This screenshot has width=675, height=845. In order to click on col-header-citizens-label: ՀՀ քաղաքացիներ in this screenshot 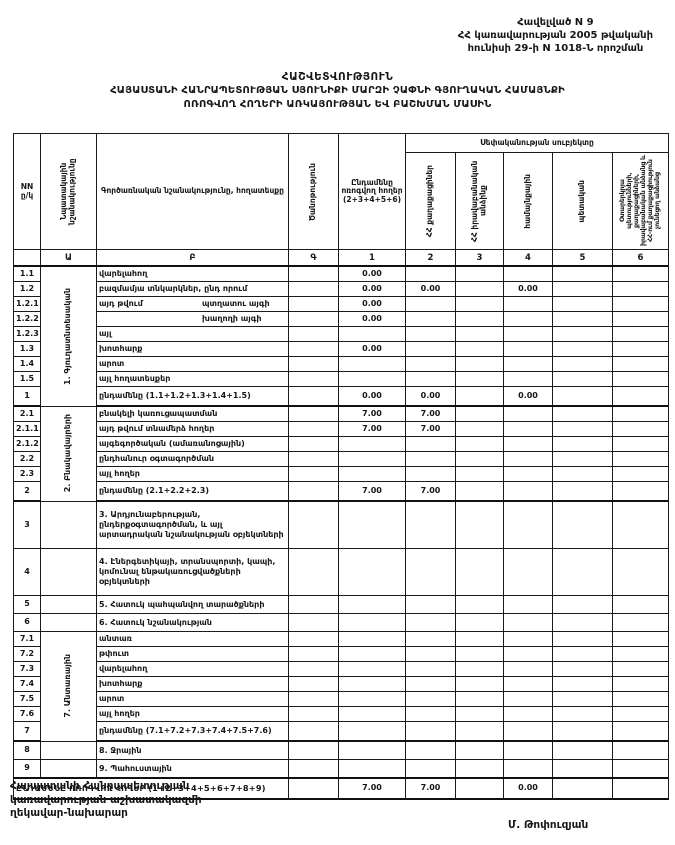, I will do `click(430, 201)`.